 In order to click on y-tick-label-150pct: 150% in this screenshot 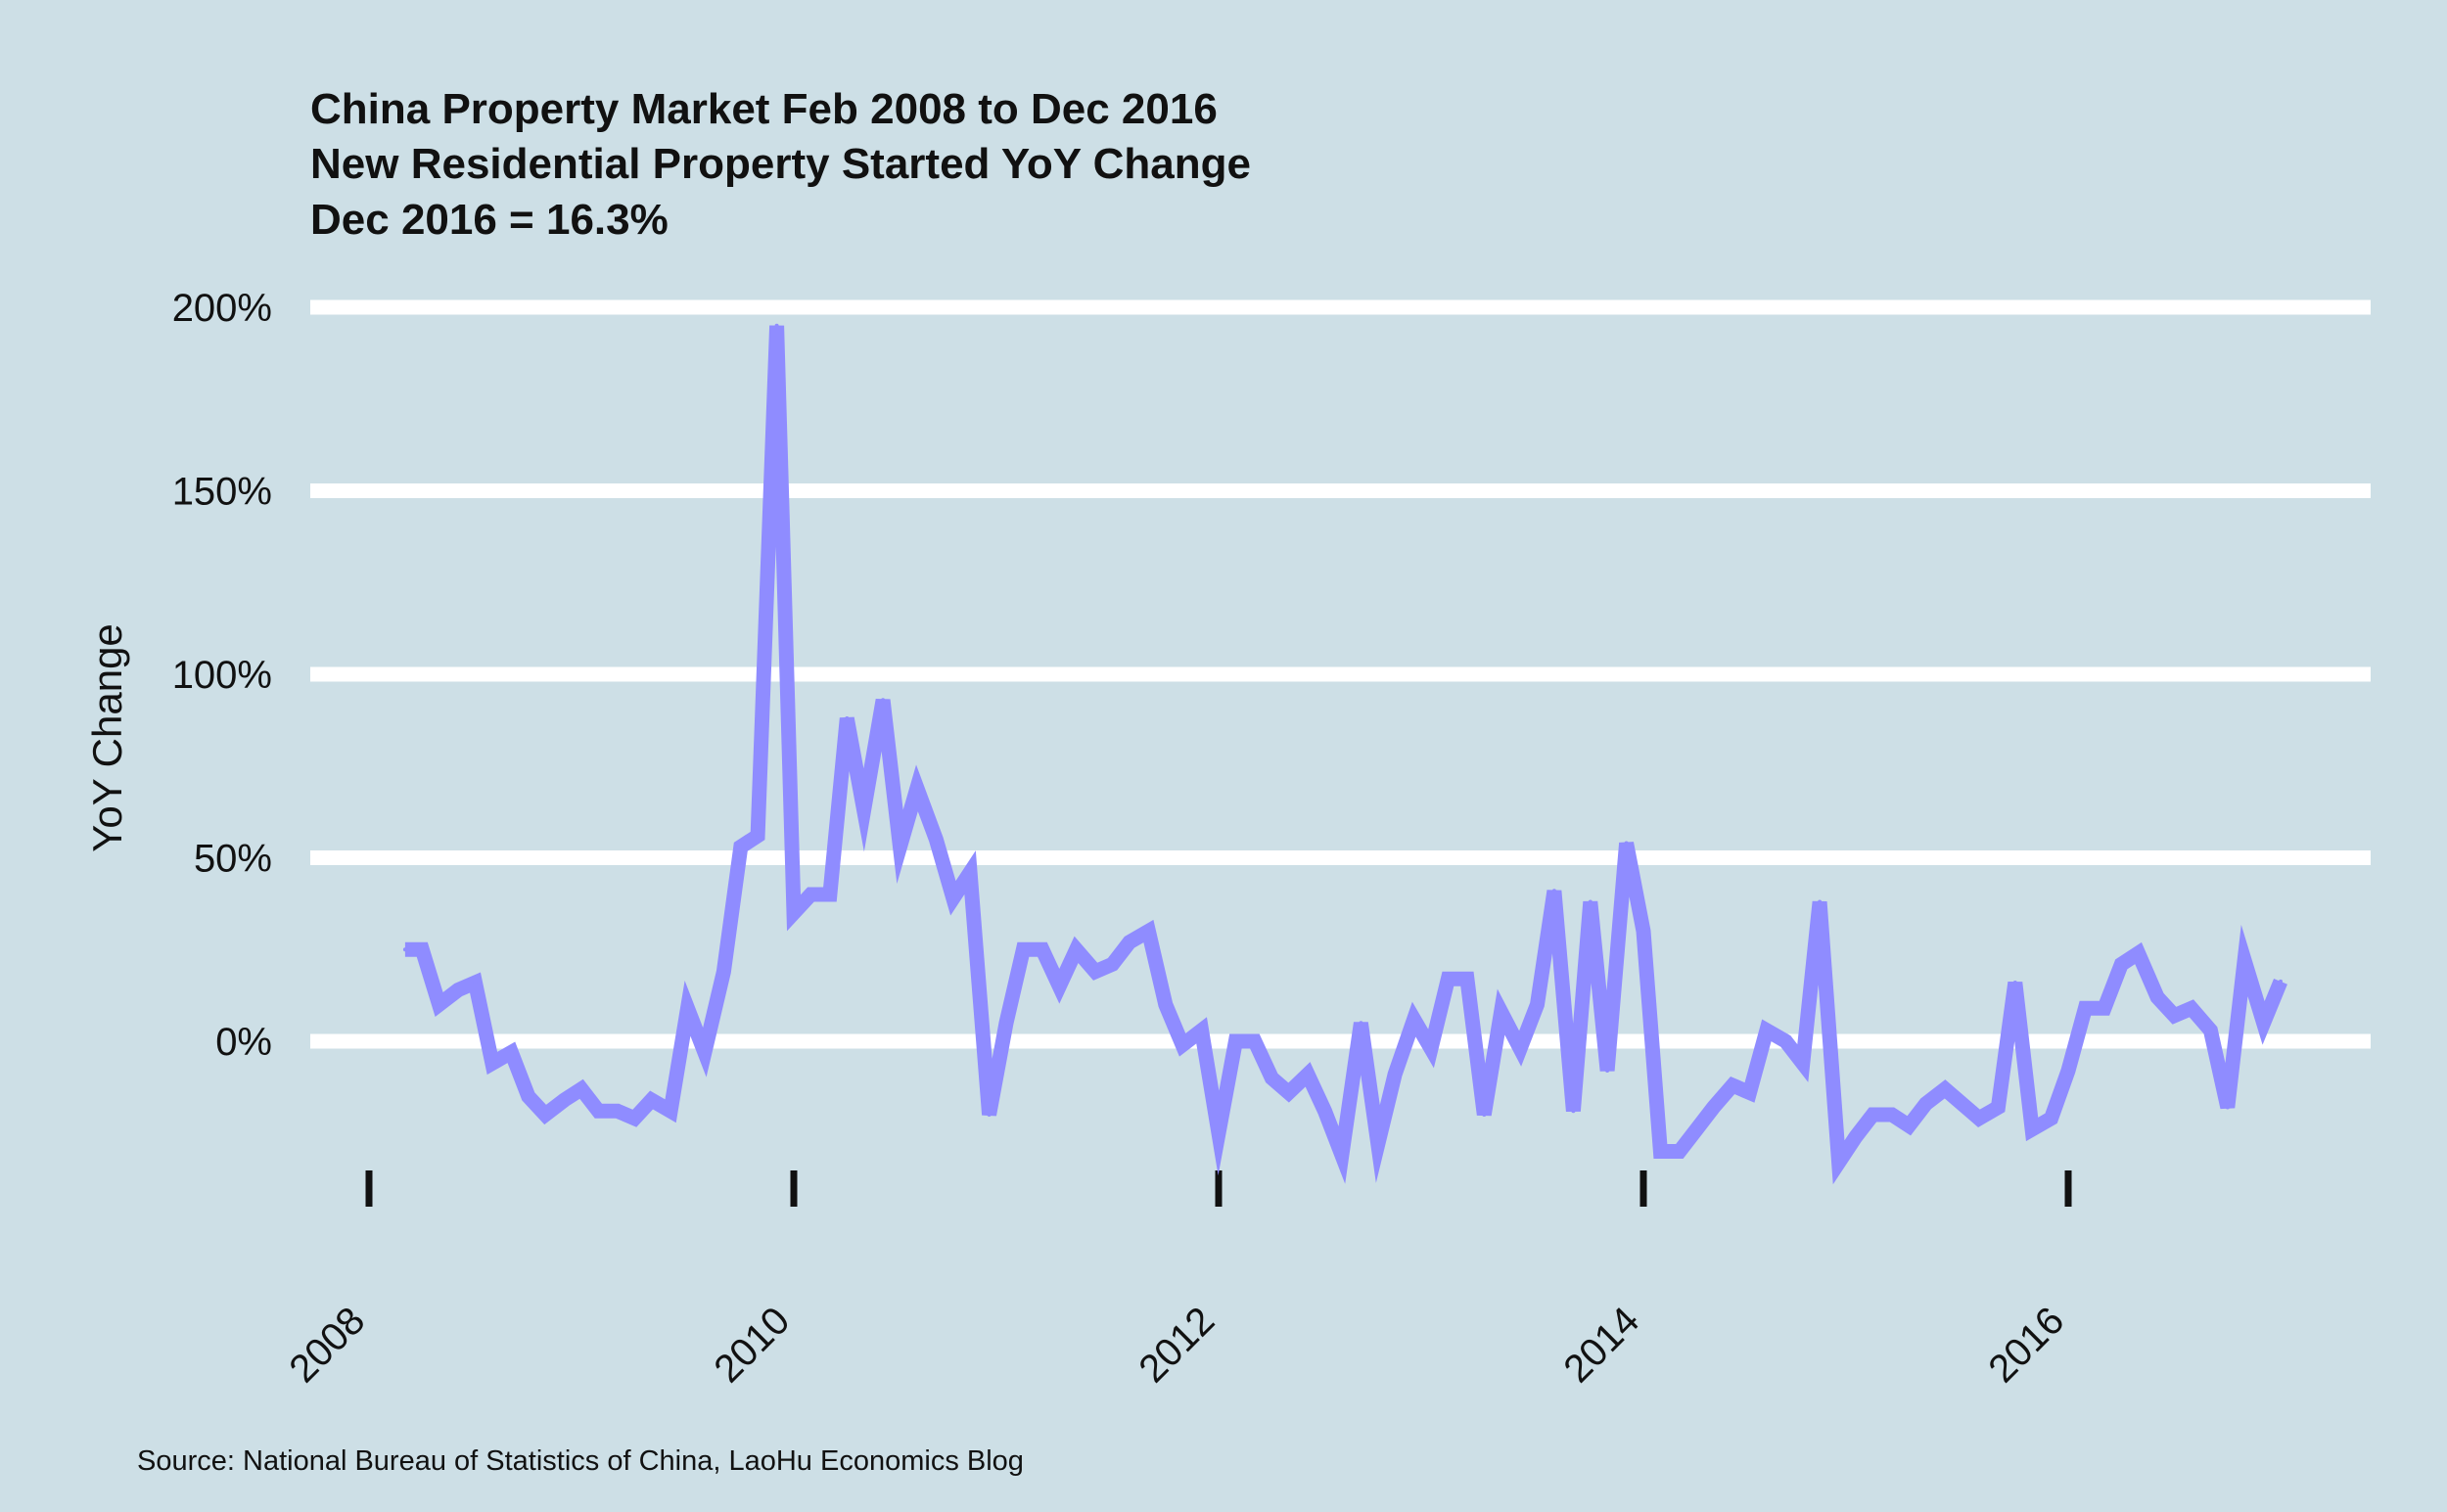, I will do `click(222, 492)`.